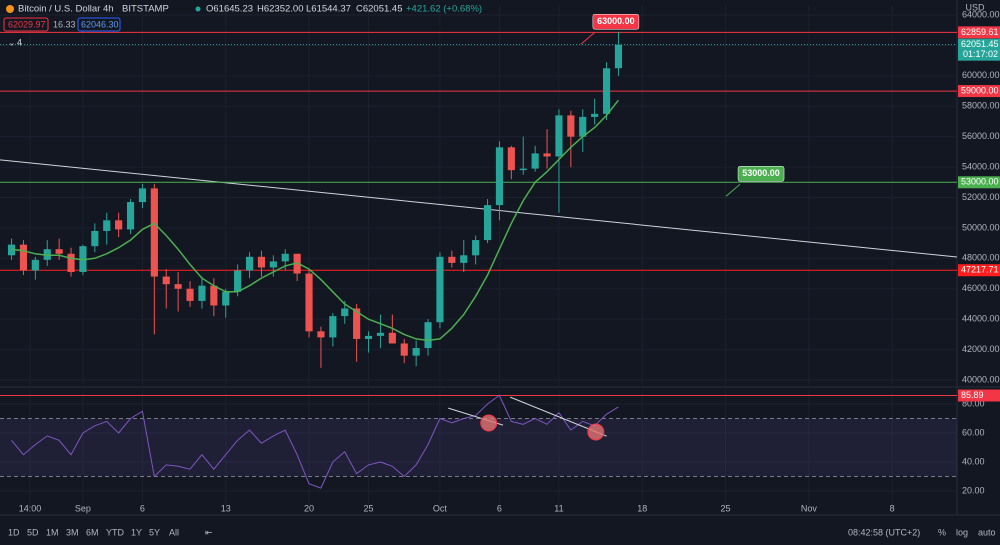 This screenshot has width=1000, height=545. Describe the element at coordinates (59, 9) in the screenshot. I see `symbol: Bitcoin / U.S. Dollar` at that location.